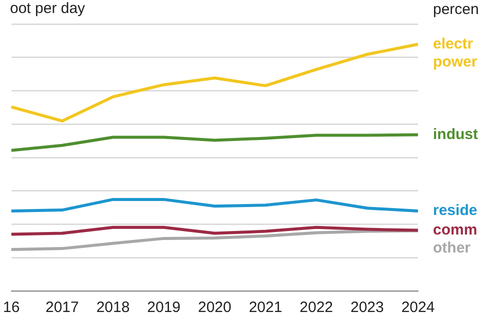 Image resolution: width=480 pixels, height=320 pixels. What do you see at coordinates (317, 307) in the screenshot?
I see `x-tick-label: 2022` at bounding box center [317, 307].